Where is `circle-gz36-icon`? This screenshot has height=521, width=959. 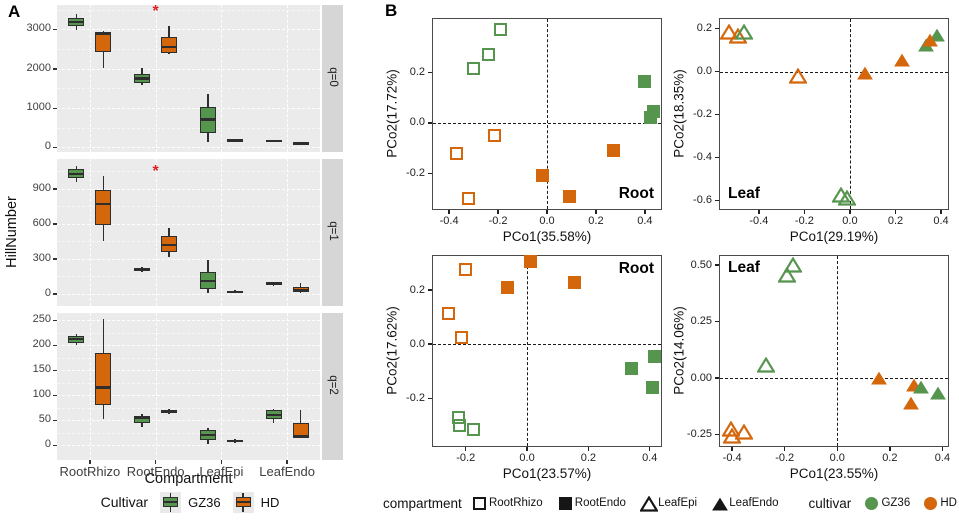 circle-gz36-icon is located at coordinates (872, 503).